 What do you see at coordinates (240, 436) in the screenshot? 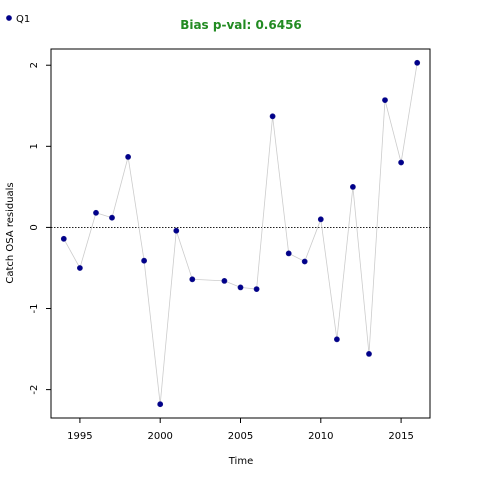
I see `x-tick-label: 2005` at bounding box center [240, 436].